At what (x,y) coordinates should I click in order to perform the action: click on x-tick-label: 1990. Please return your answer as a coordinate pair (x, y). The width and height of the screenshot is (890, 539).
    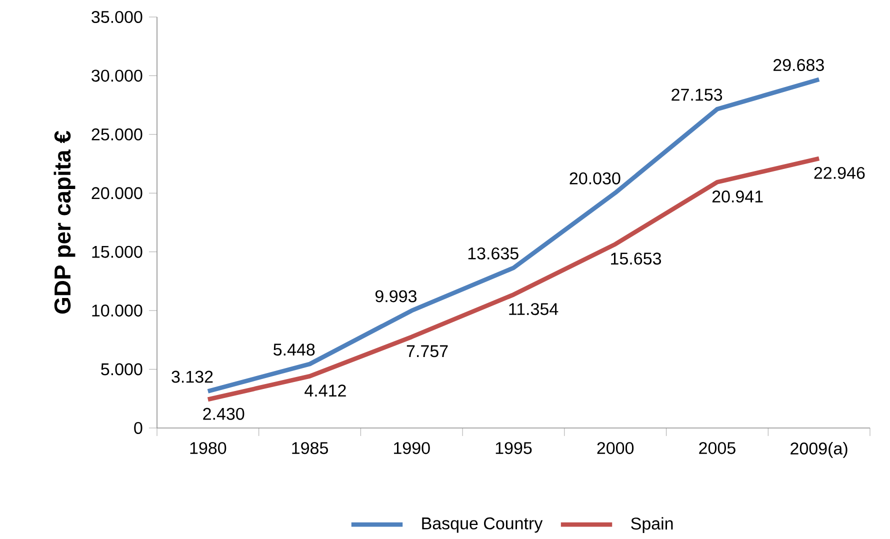
    Looking at the image, I should click on (412, 448).